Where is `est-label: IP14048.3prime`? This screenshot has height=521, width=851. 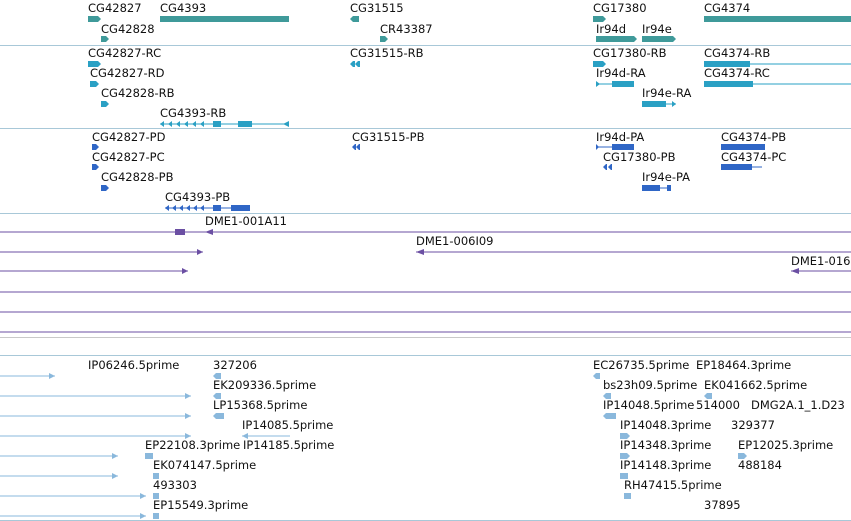
est-label: IP14048.3prime is located at coordinates (666, 425).